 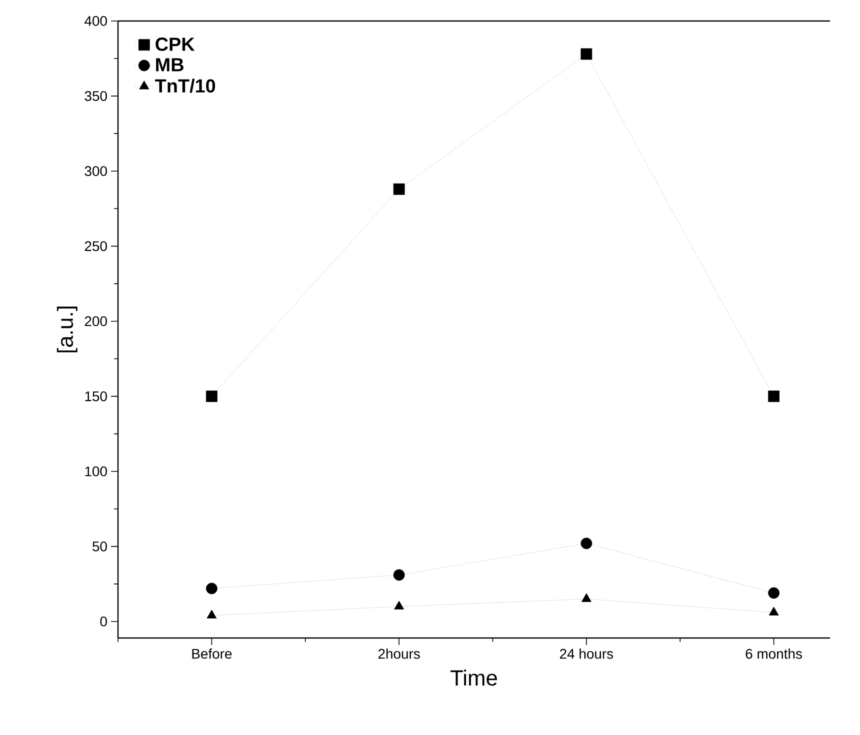 I want to click on y-axis-title: [a.u.], so click(x=67, y=329).